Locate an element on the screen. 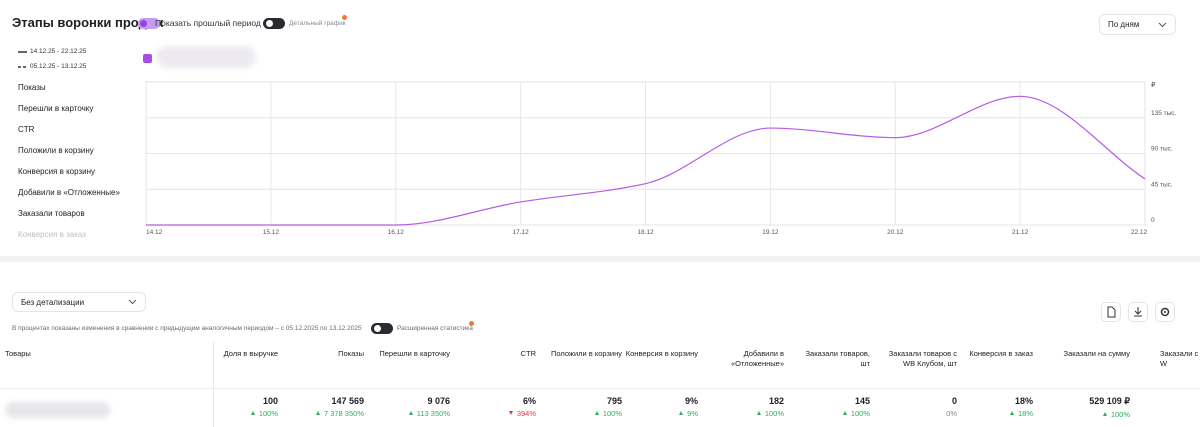  change-text: 113 350% is located at coordinates (433, 413).